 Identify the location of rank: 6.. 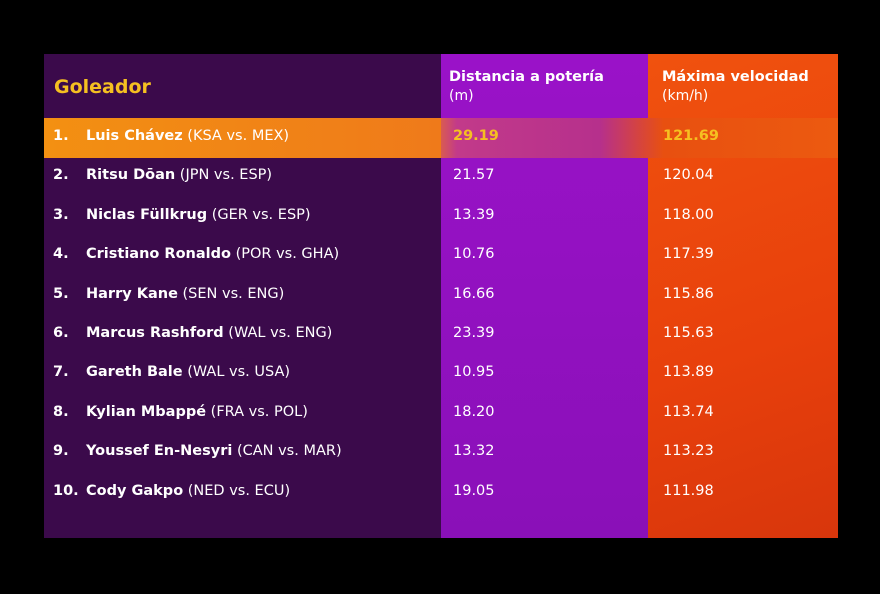
(61, 333).